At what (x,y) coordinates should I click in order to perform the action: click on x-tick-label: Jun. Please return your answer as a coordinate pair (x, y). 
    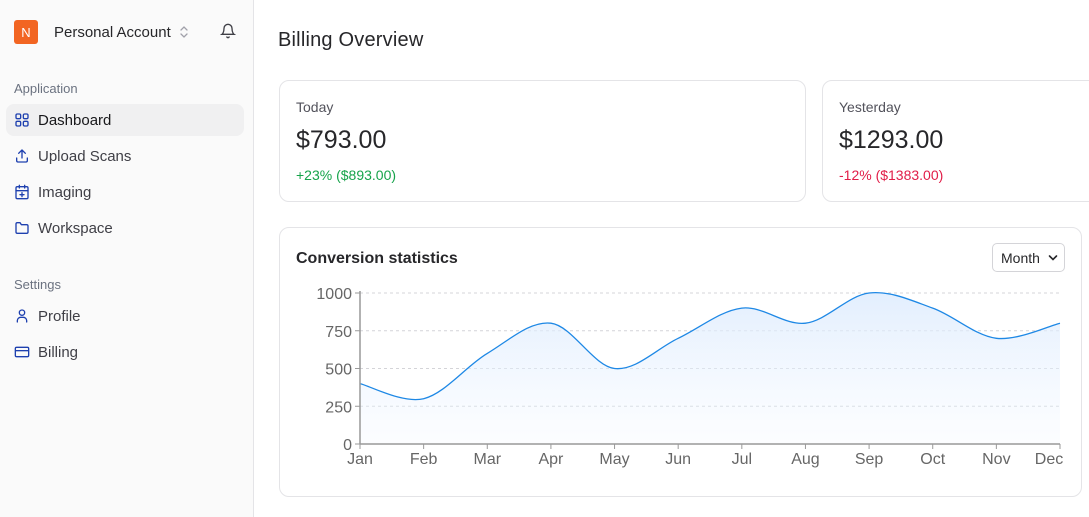
    Looking at the image, I should click on (678, 459).